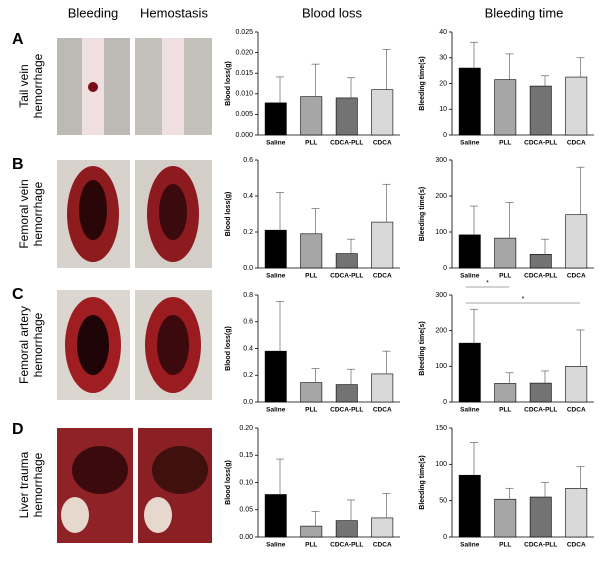 This screenshot has width=600, height=565. What do you see at coordinates (332, 12) in the screenshot?
I see `column-header: Blood loss` at bounding box center [332, 12].